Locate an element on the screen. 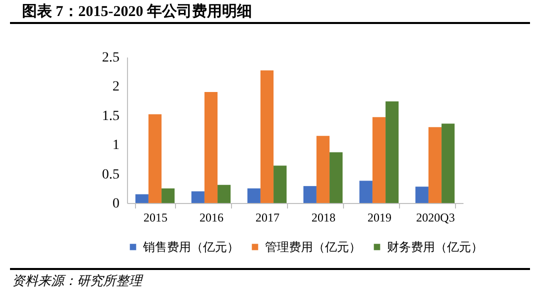 This screenshot has width=536, height=299. legend-label: 管理费用（亿元） is located at coordinates (313, 247).